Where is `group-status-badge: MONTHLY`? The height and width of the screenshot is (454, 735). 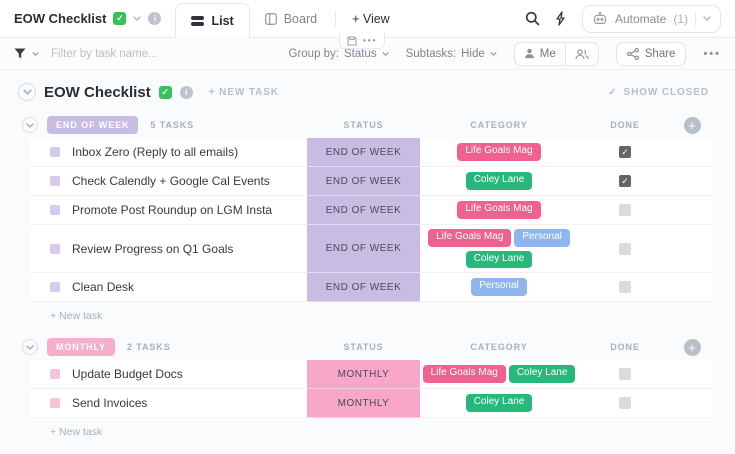
group-status-badge: MONTHLY is located at coordinates (81, 347).